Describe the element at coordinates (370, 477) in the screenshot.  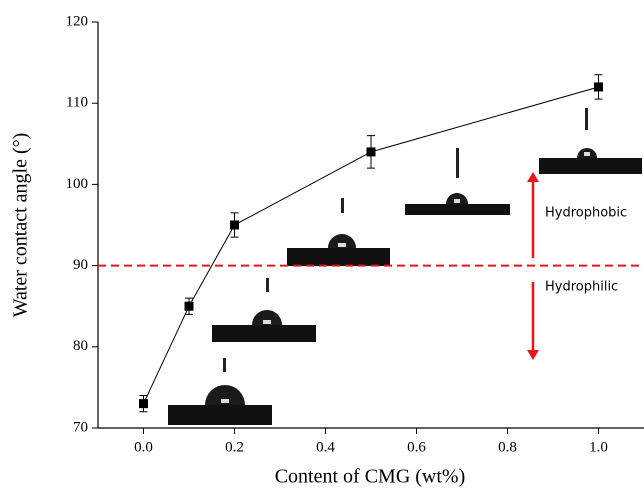
I see `x-axis-label: Content of CMG (wt%)` at that location.